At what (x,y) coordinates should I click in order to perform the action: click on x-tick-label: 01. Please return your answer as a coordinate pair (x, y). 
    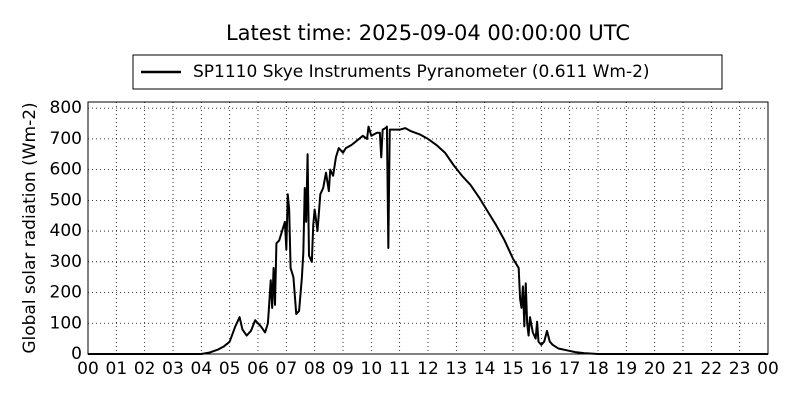
    Looking at the image, I should click on (117, 369).